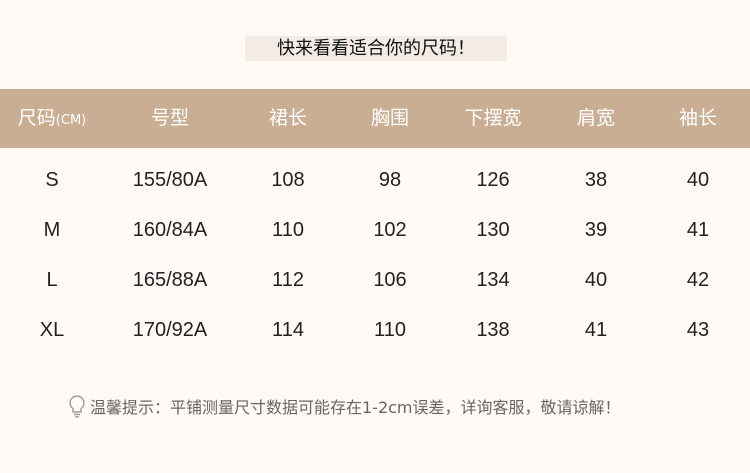 This screenshot has height=473, width=750. I want to click on table-cell: 98, so click(390, 180).